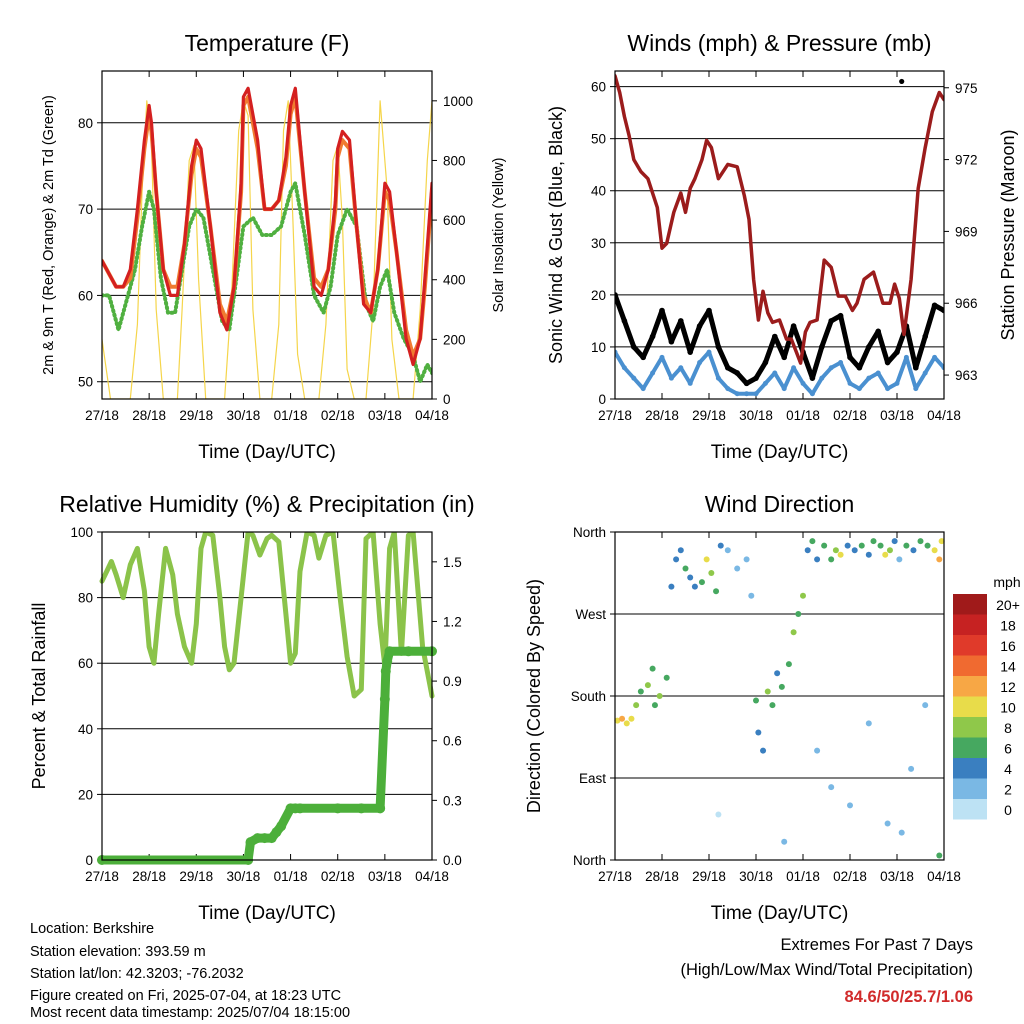  I want to click on y-tick-label: South, so click(588, 696).